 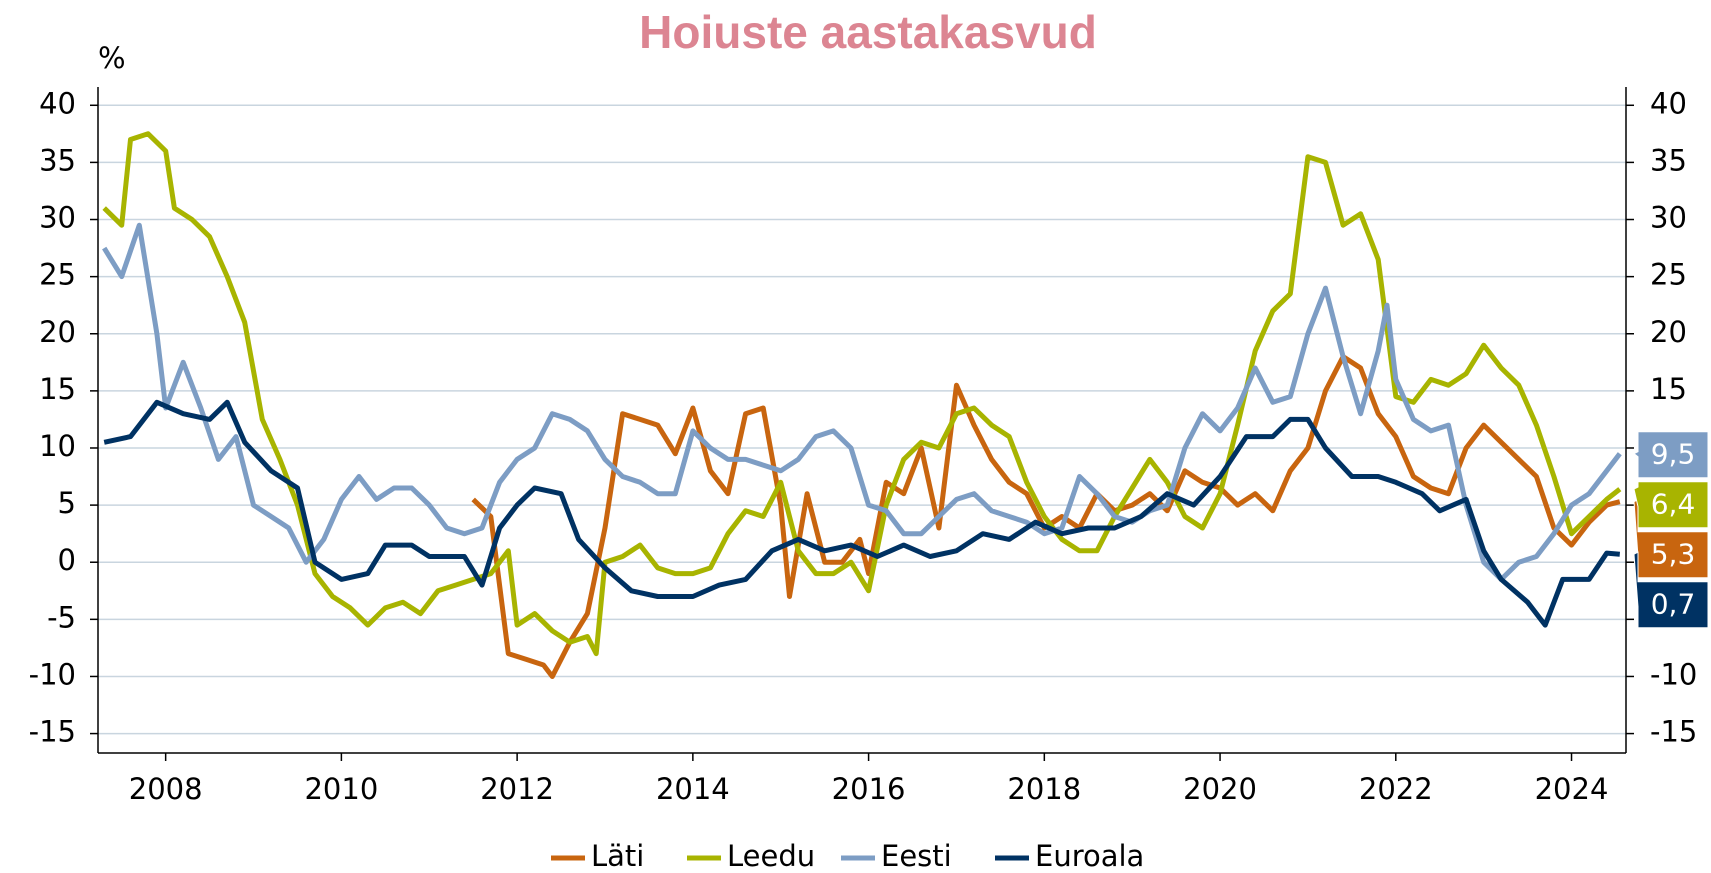 I want to click on y-axis-label: %, so click(x=112, y=58).